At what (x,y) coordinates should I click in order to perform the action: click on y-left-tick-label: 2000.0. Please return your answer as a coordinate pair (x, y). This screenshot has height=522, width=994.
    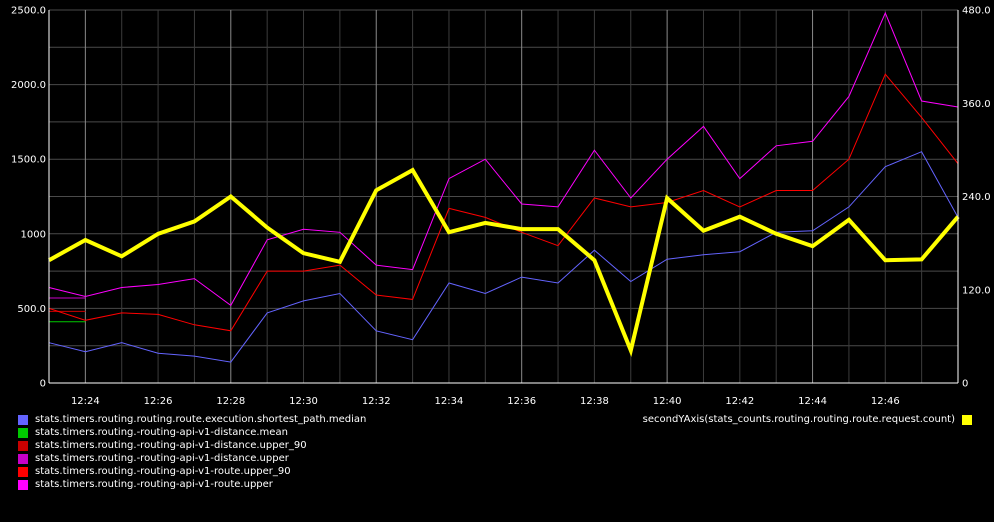
    Looking at the image, I should click on (28, 85).